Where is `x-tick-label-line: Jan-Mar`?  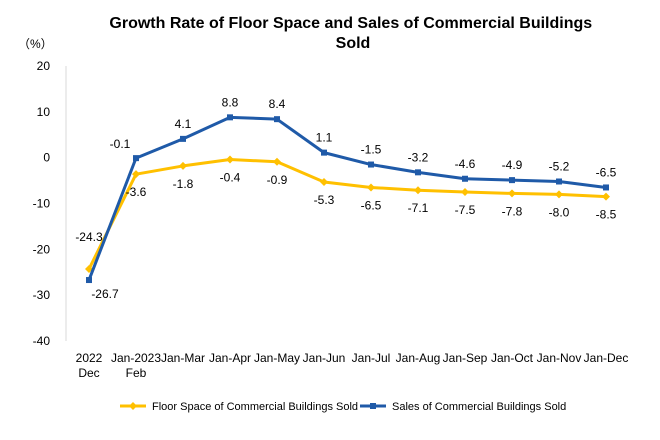
x-tick-label-line: Jan-Mar is located at coordinates (183, 358).